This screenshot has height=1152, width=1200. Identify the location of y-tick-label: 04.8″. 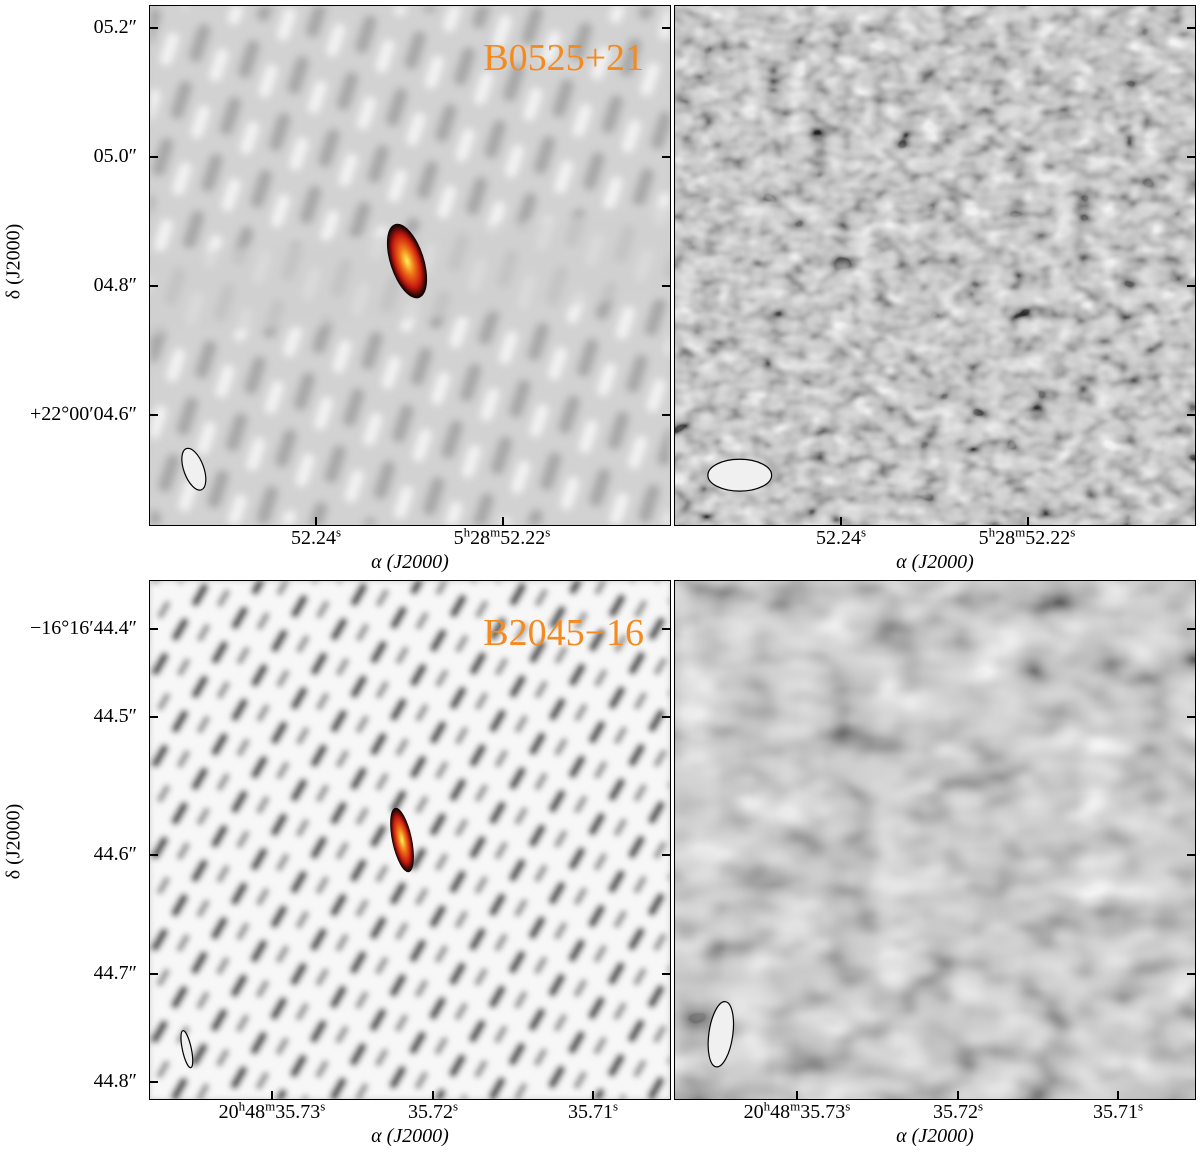
(115, 285).